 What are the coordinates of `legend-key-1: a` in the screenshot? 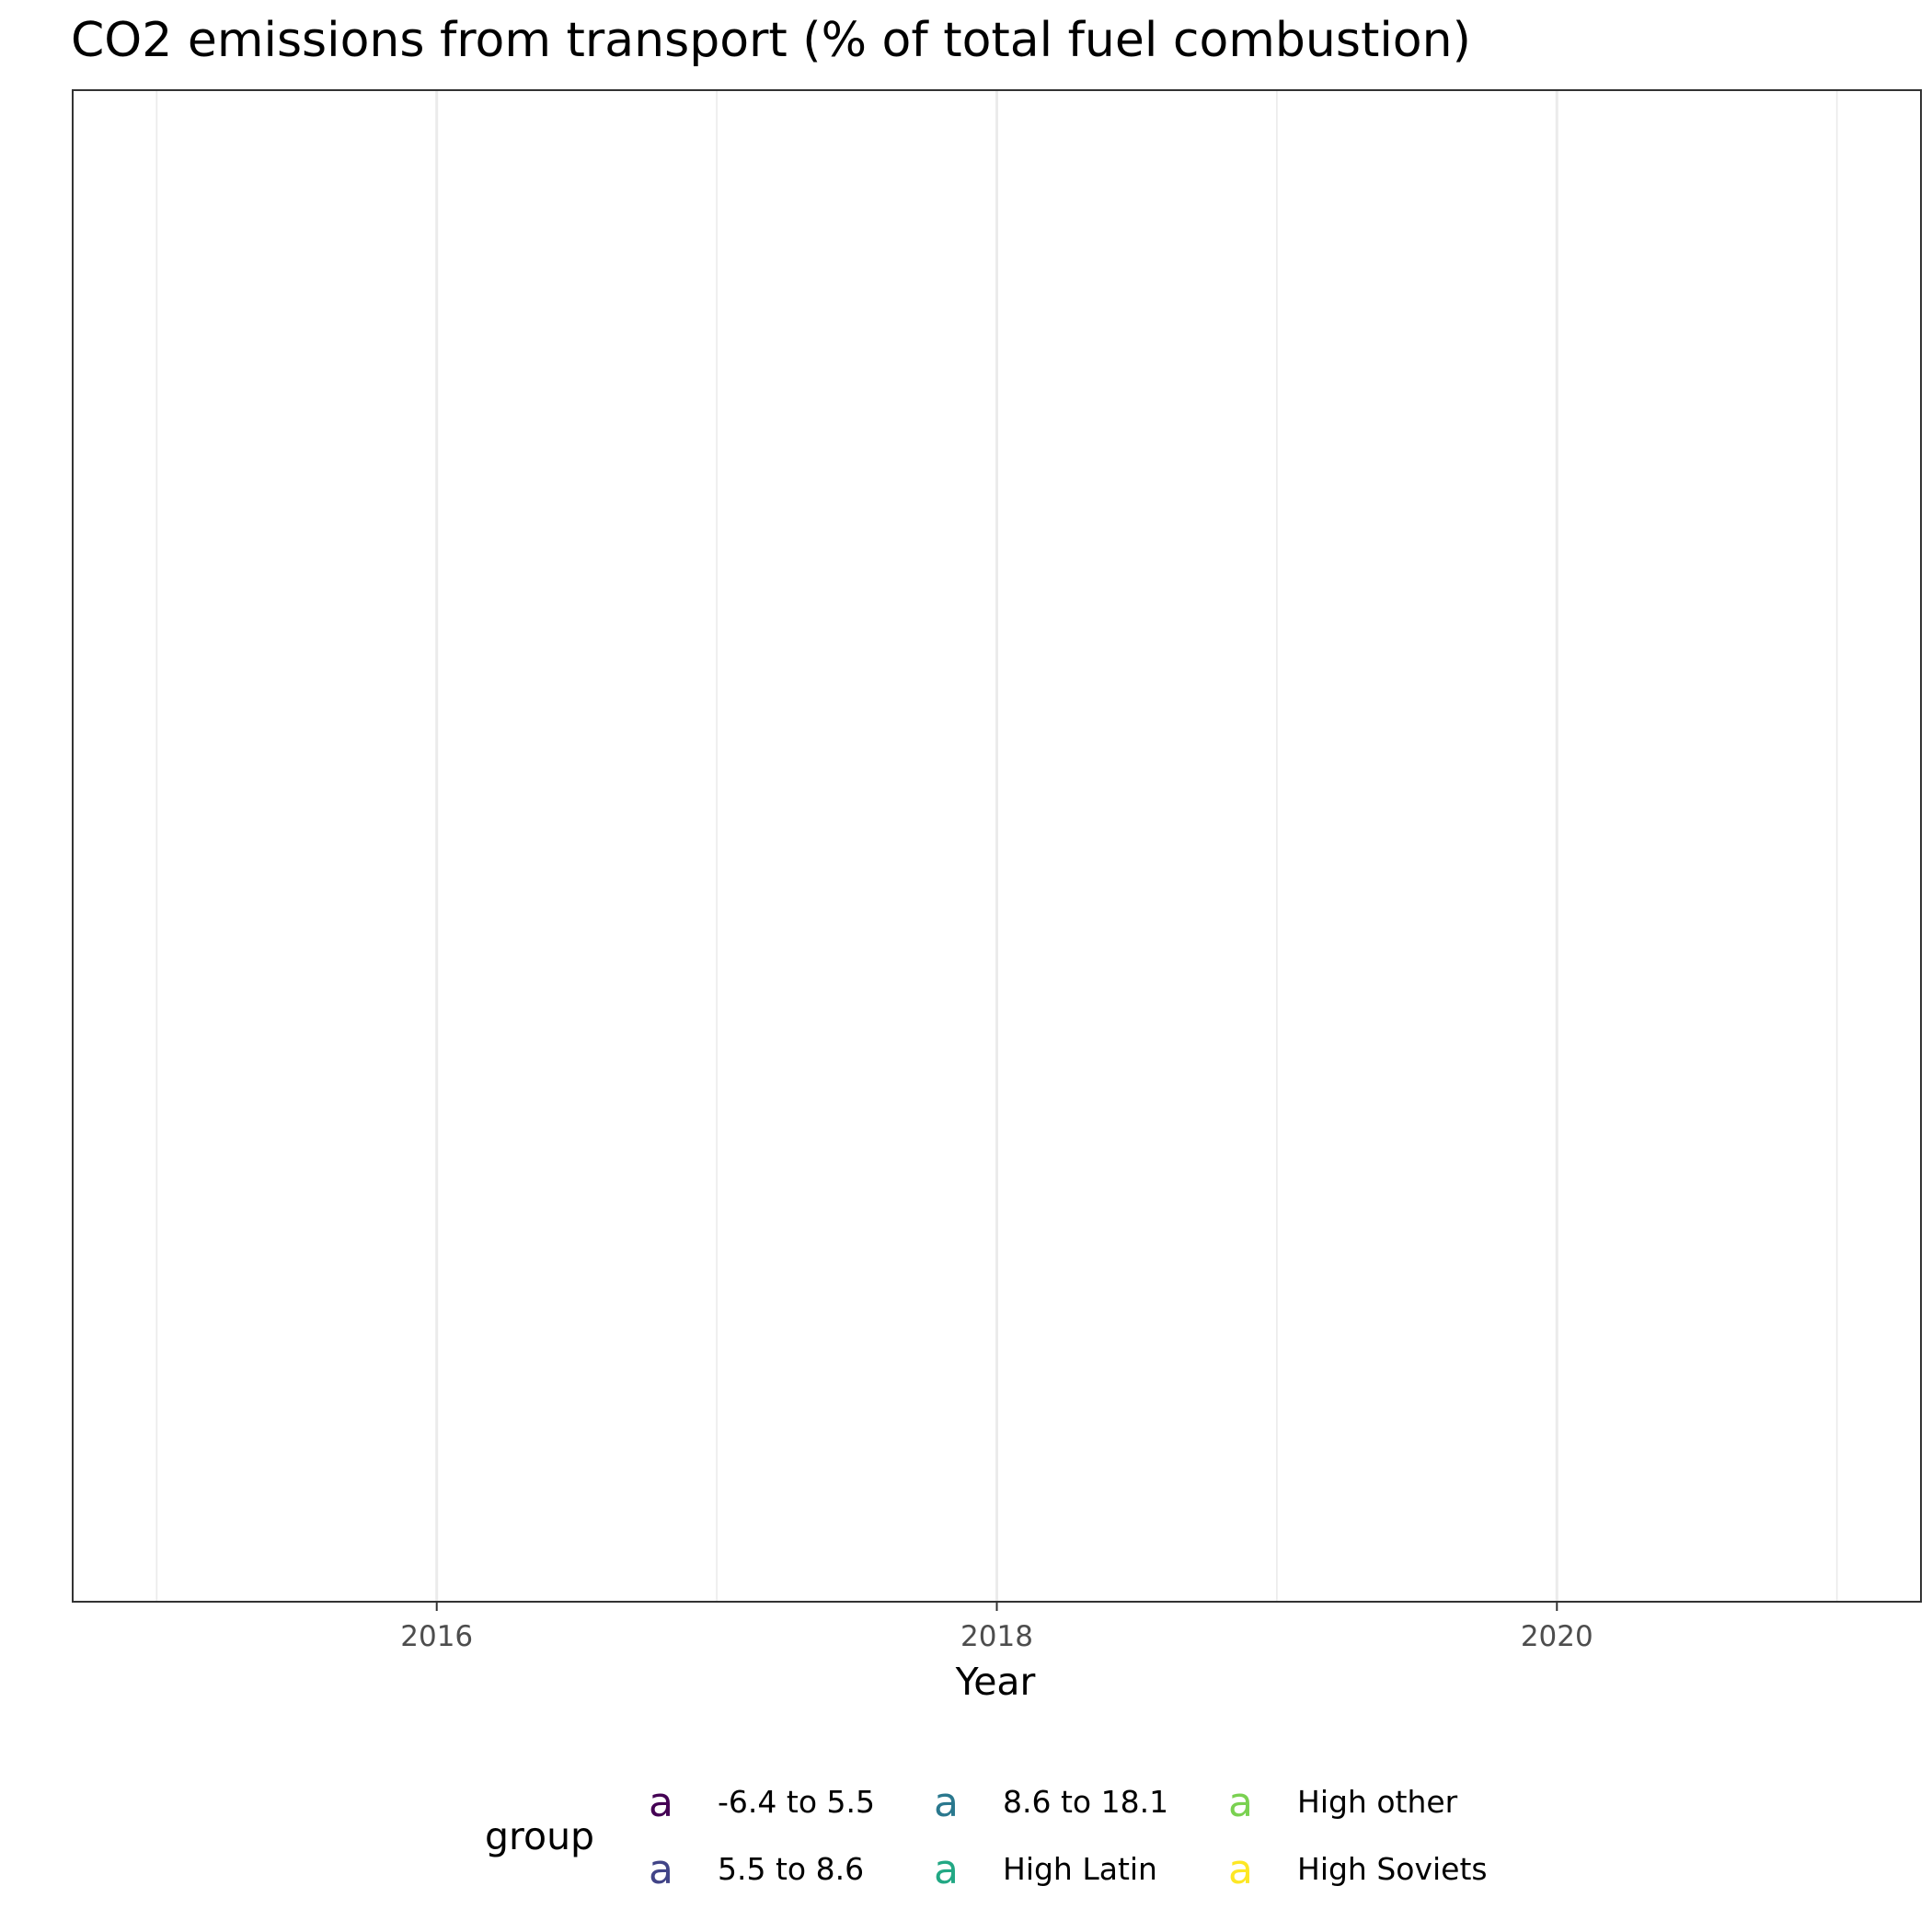 It's located at (661, 1869).